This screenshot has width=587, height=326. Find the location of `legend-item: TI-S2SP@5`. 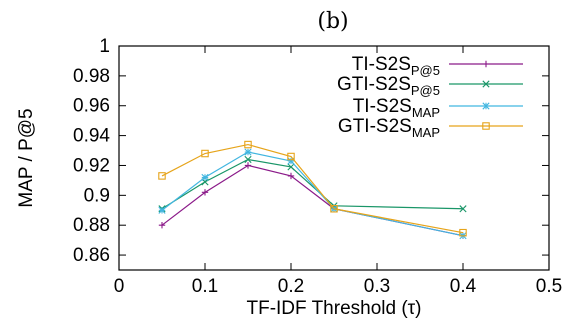

legend-item: TI-S2SP@5 is located at coordinates (437, 66).